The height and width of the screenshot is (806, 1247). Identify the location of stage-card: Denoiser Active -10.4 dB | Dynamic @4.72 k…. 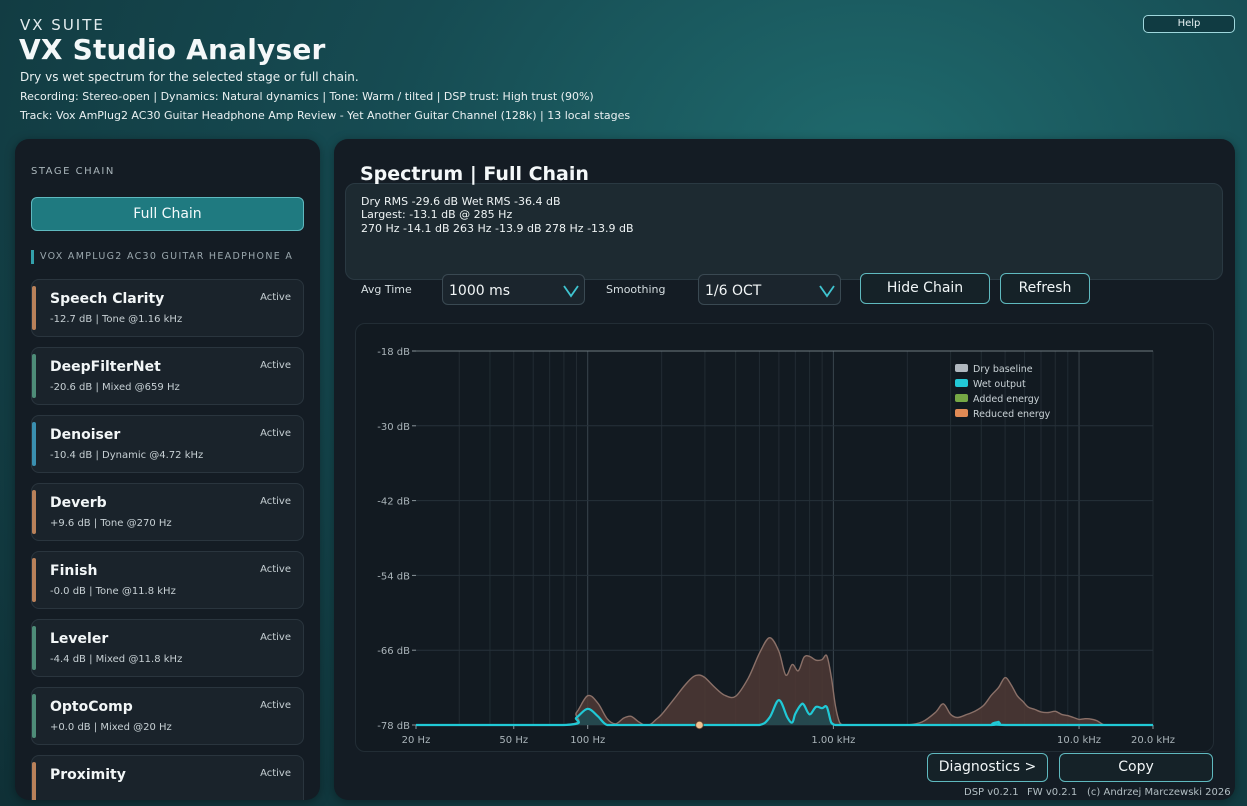
(167, 444).